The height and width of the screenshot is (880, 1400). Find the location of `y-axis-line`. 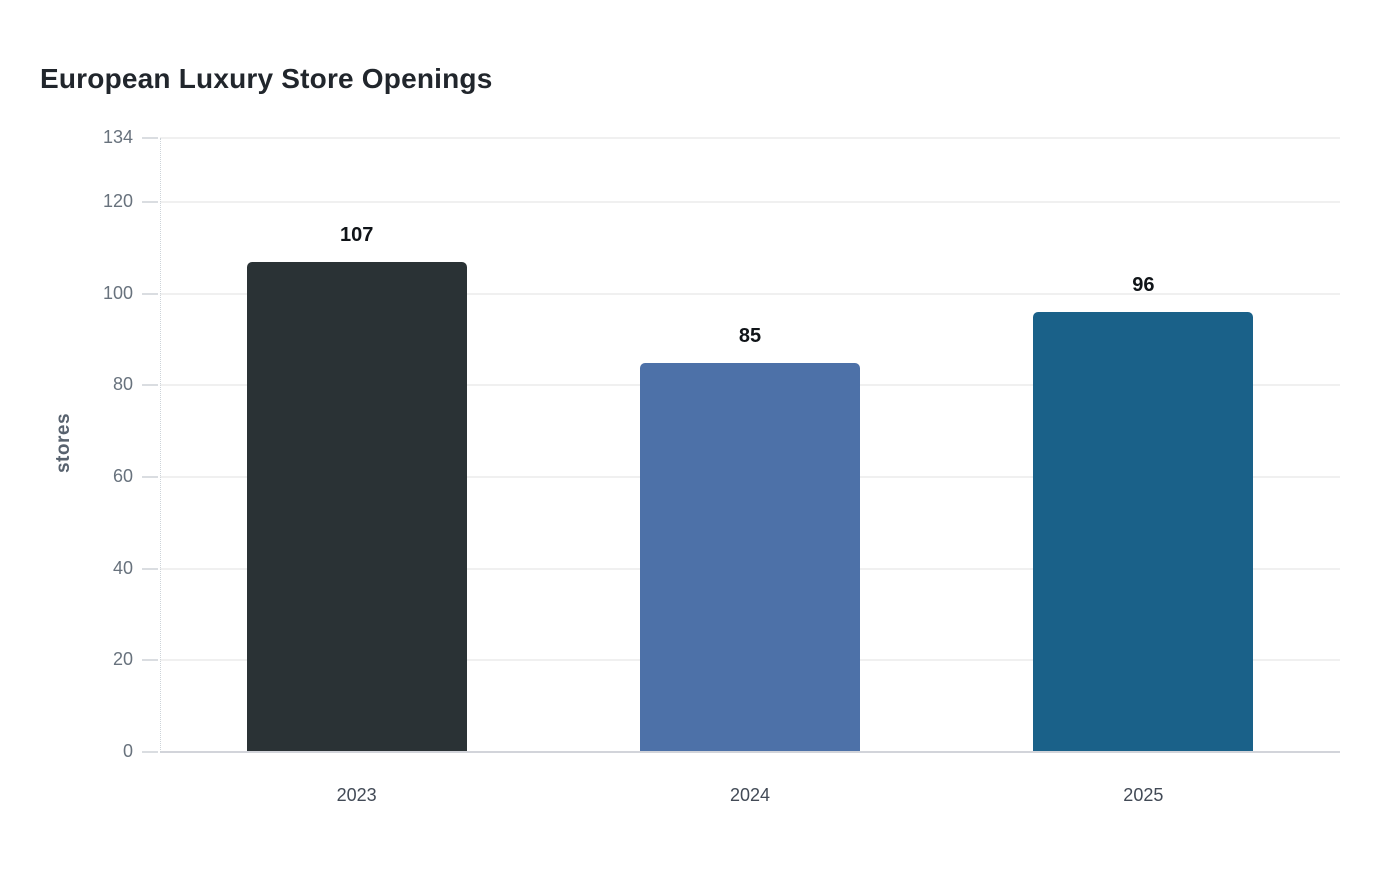

y-axis-line is located at coordinates (160, 445).